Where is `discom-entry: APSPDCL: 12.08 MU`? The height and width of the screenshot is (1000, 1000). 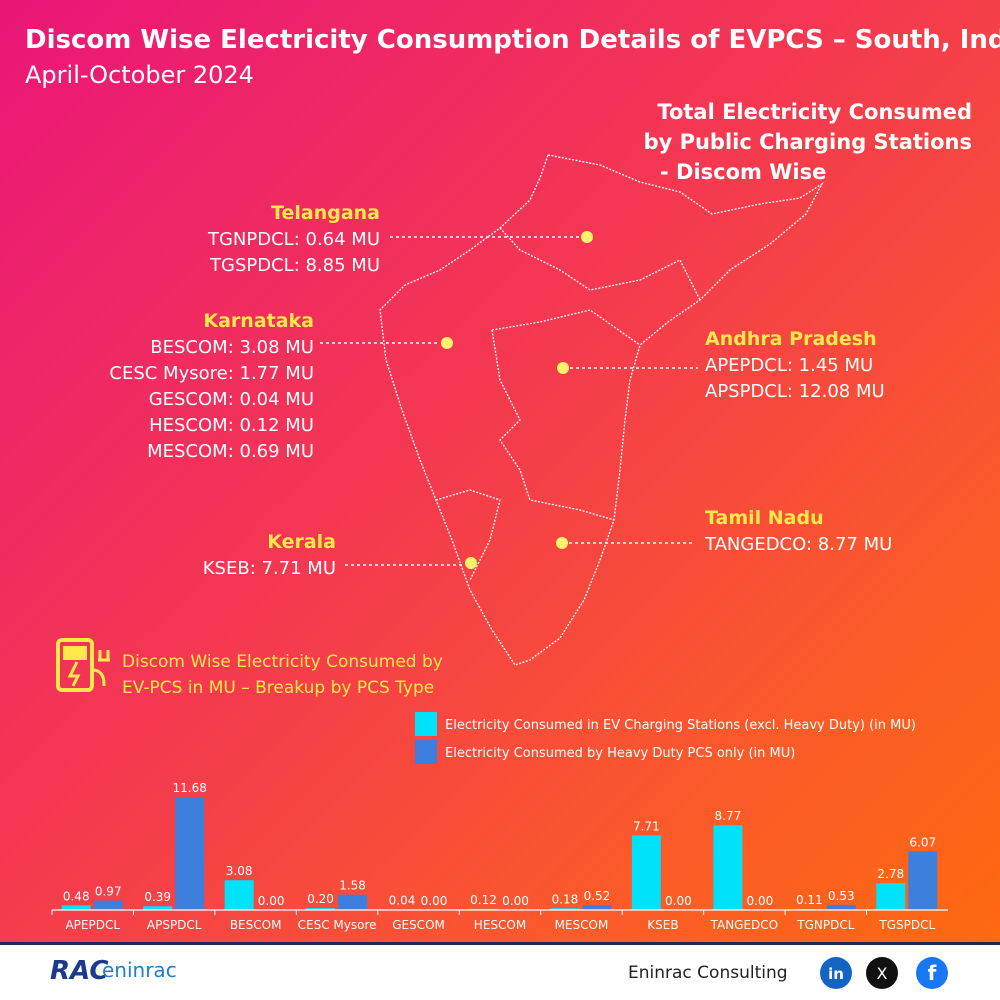 discom-entry: APSPDCL: 12.08 MU is located at coordinates (795, 391).